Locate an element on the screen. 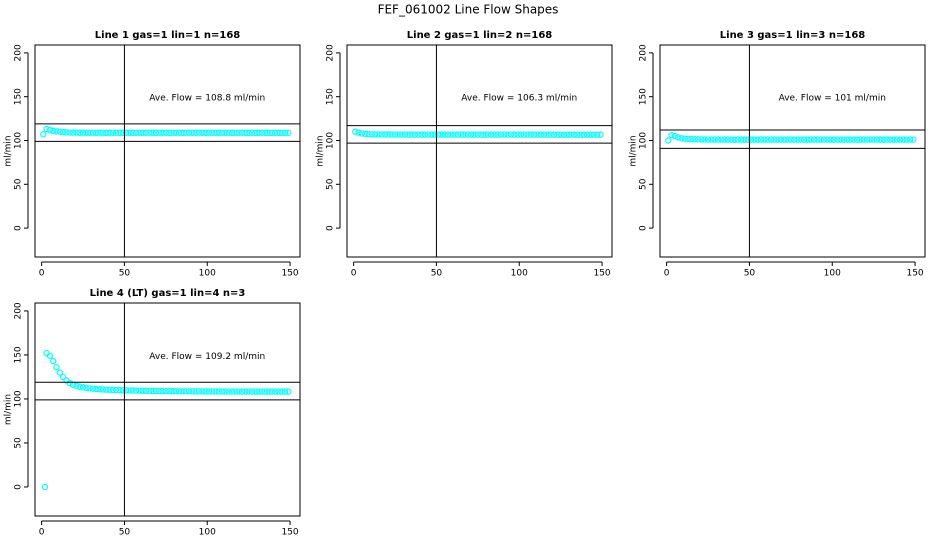 This screenshot has width=936, height=540. x-tick-label: 50 is located at coordinates (750, 274).